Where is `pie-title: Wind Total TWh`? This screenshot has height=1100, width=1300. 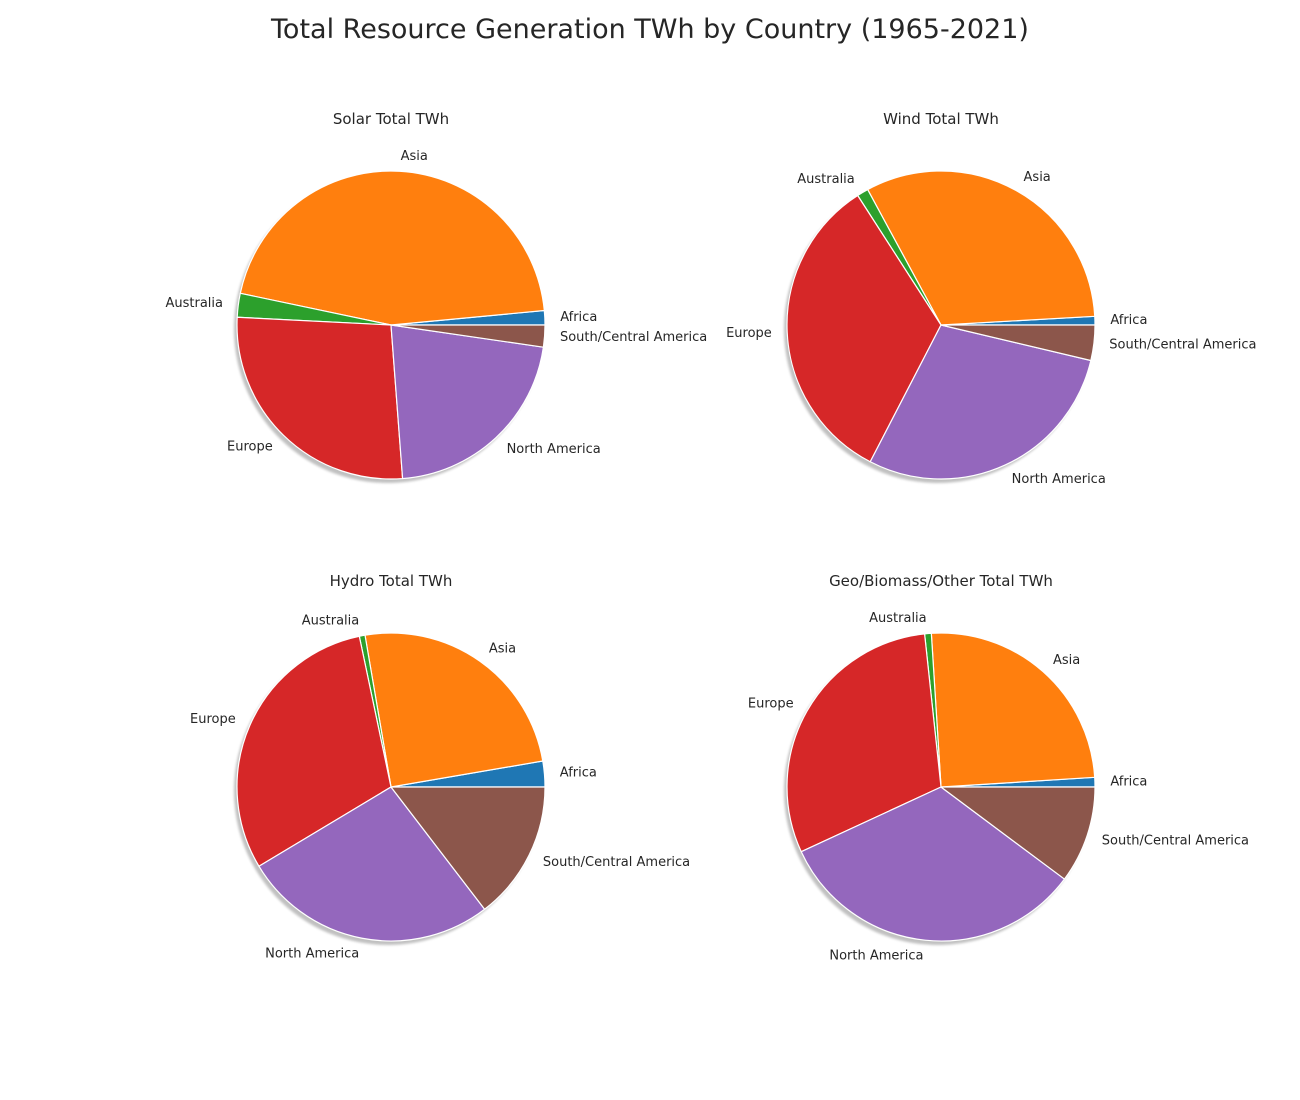 pie-title: Wind Total TWh is located at coordinates (941, 119).